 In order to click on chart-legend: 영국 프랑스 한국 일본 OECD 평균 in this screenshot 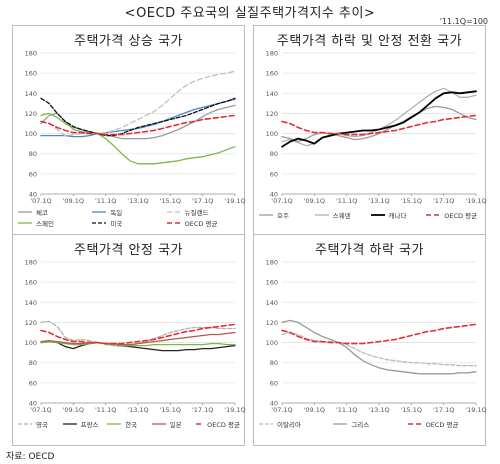, I will do `click(128, 424)`.